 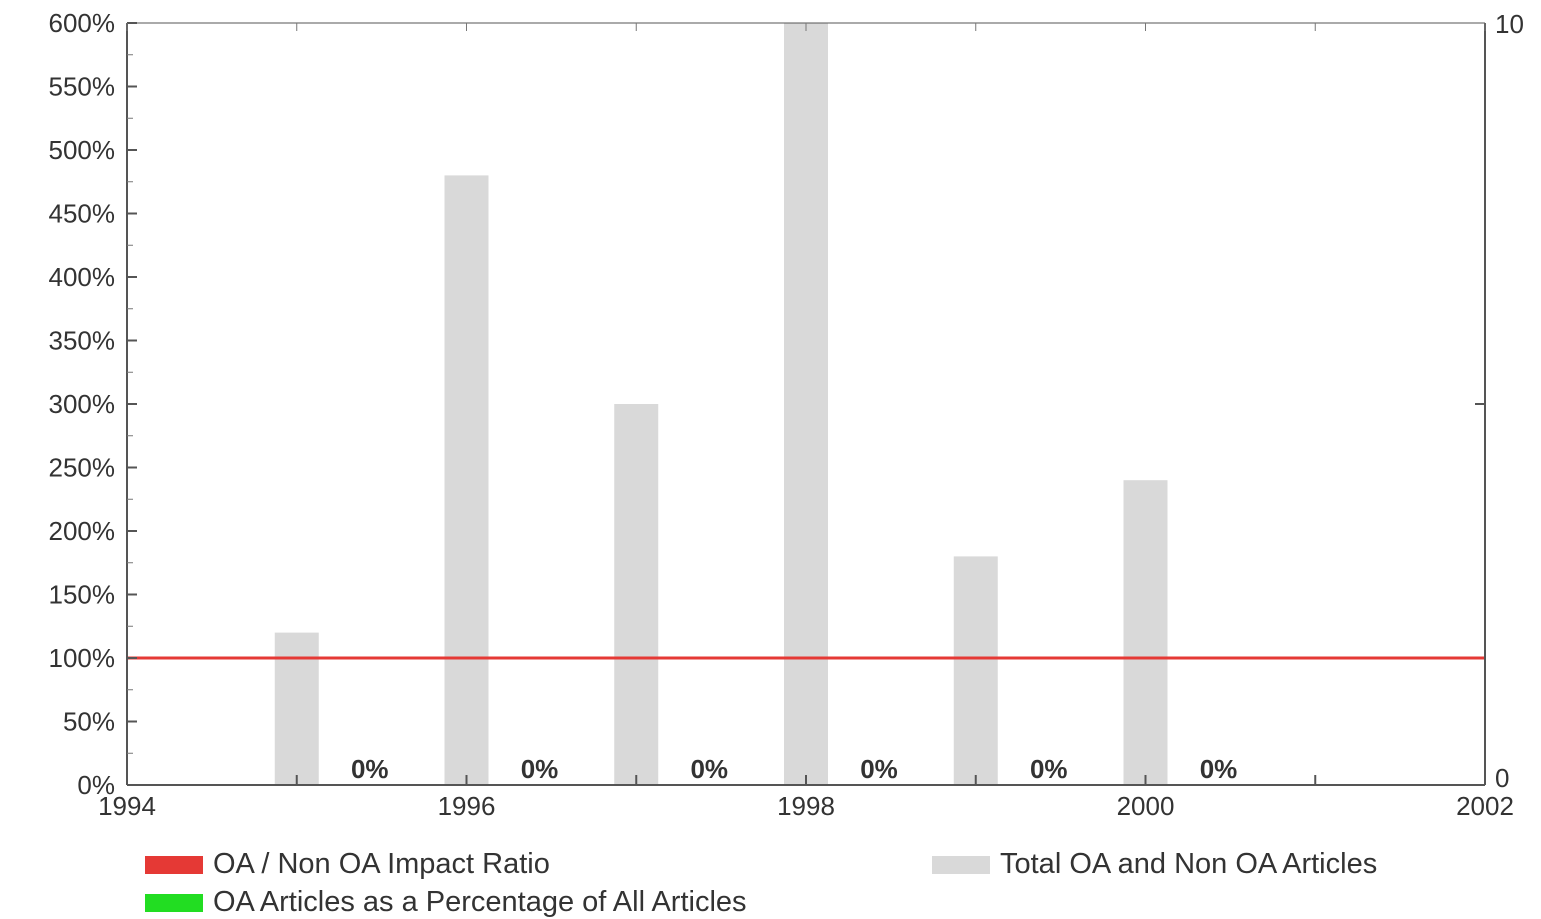 I want to click on x-tick-label: 1996, so click(x=467, y=806).